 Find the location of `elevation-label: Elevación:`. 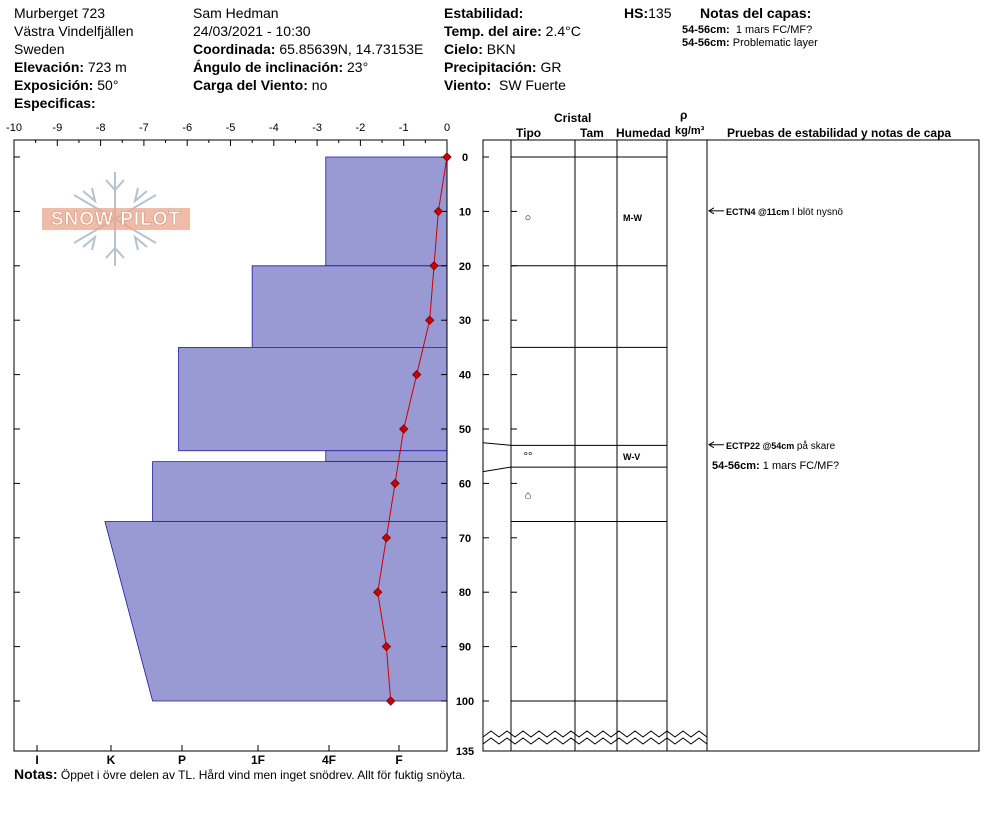

elevation-label: Elevación: is located at coordinates (49, 67).